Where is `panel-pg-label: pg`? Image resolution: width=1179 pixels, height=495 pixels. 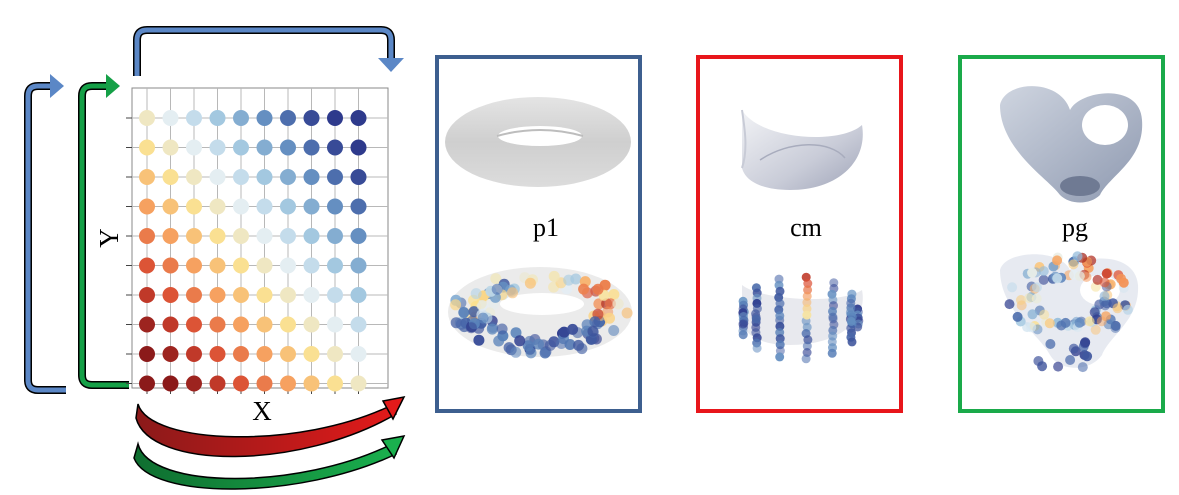
panel-pg-label: pg is located at coordinates (1075, 227).